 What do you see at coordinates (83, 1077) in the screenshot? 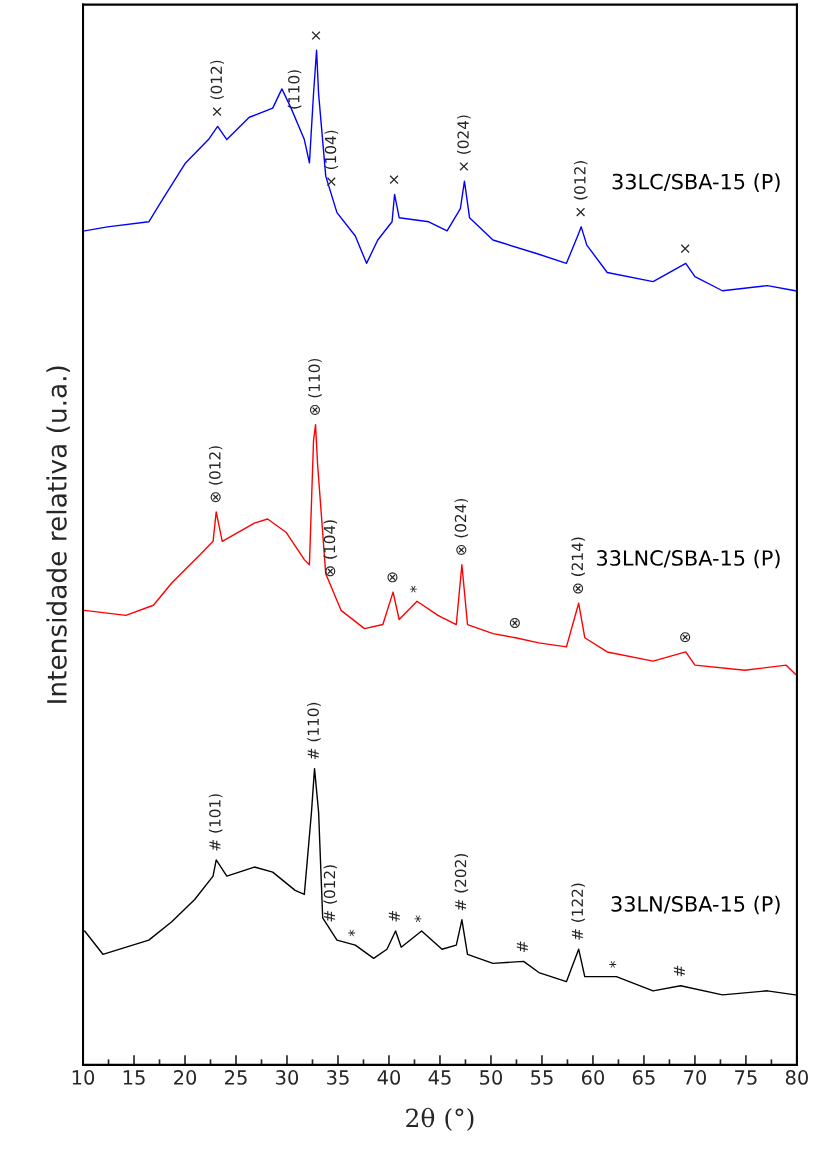
I see `x-tick-label: 10` at bounding box center [83, 1077].